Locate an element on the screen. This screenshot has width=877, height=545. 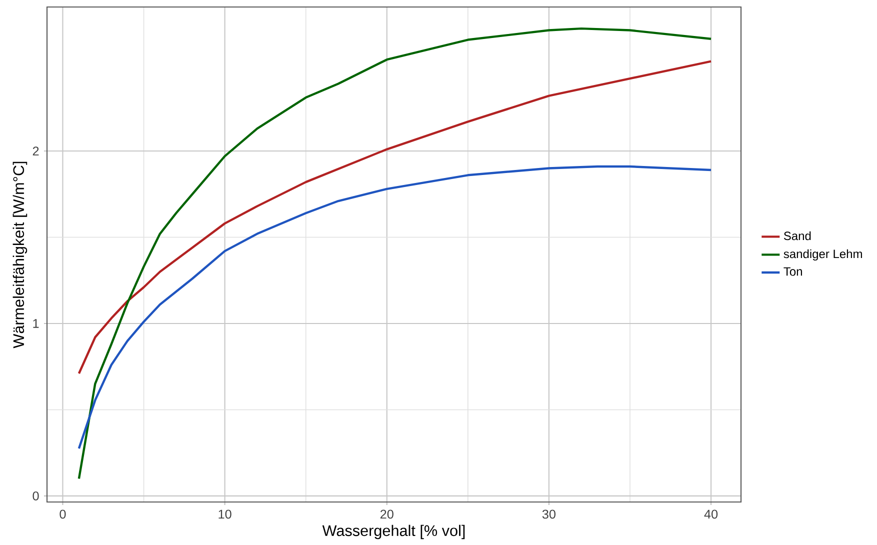
y-tick-label: 1 is located at coordinates (36, 323).